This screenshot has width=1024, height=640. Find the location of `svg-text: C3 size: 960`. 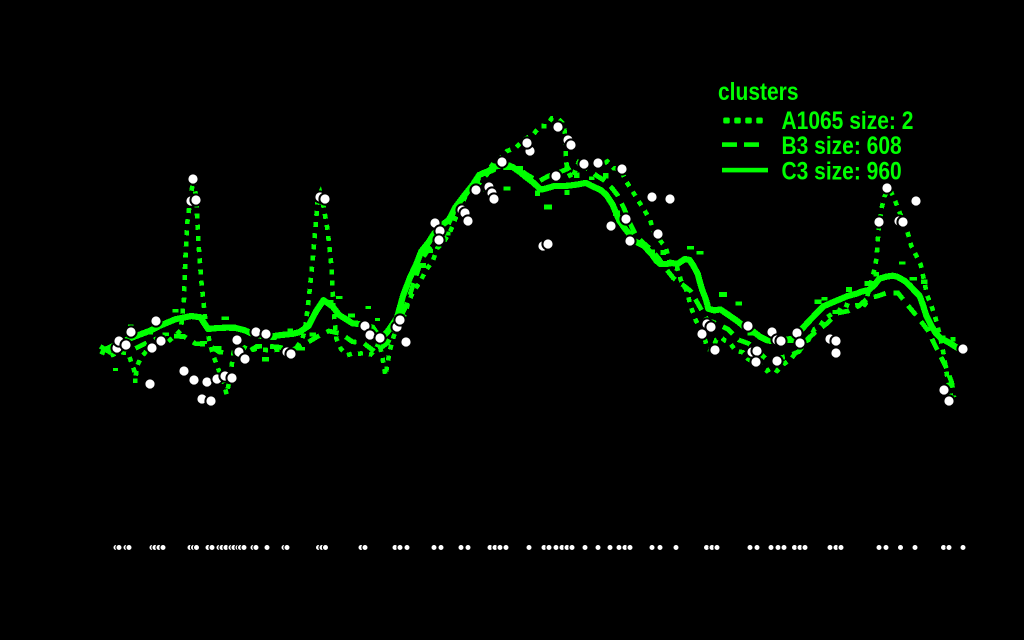

svg-text: C3 size: 960 is located at coordinates (842, 171).